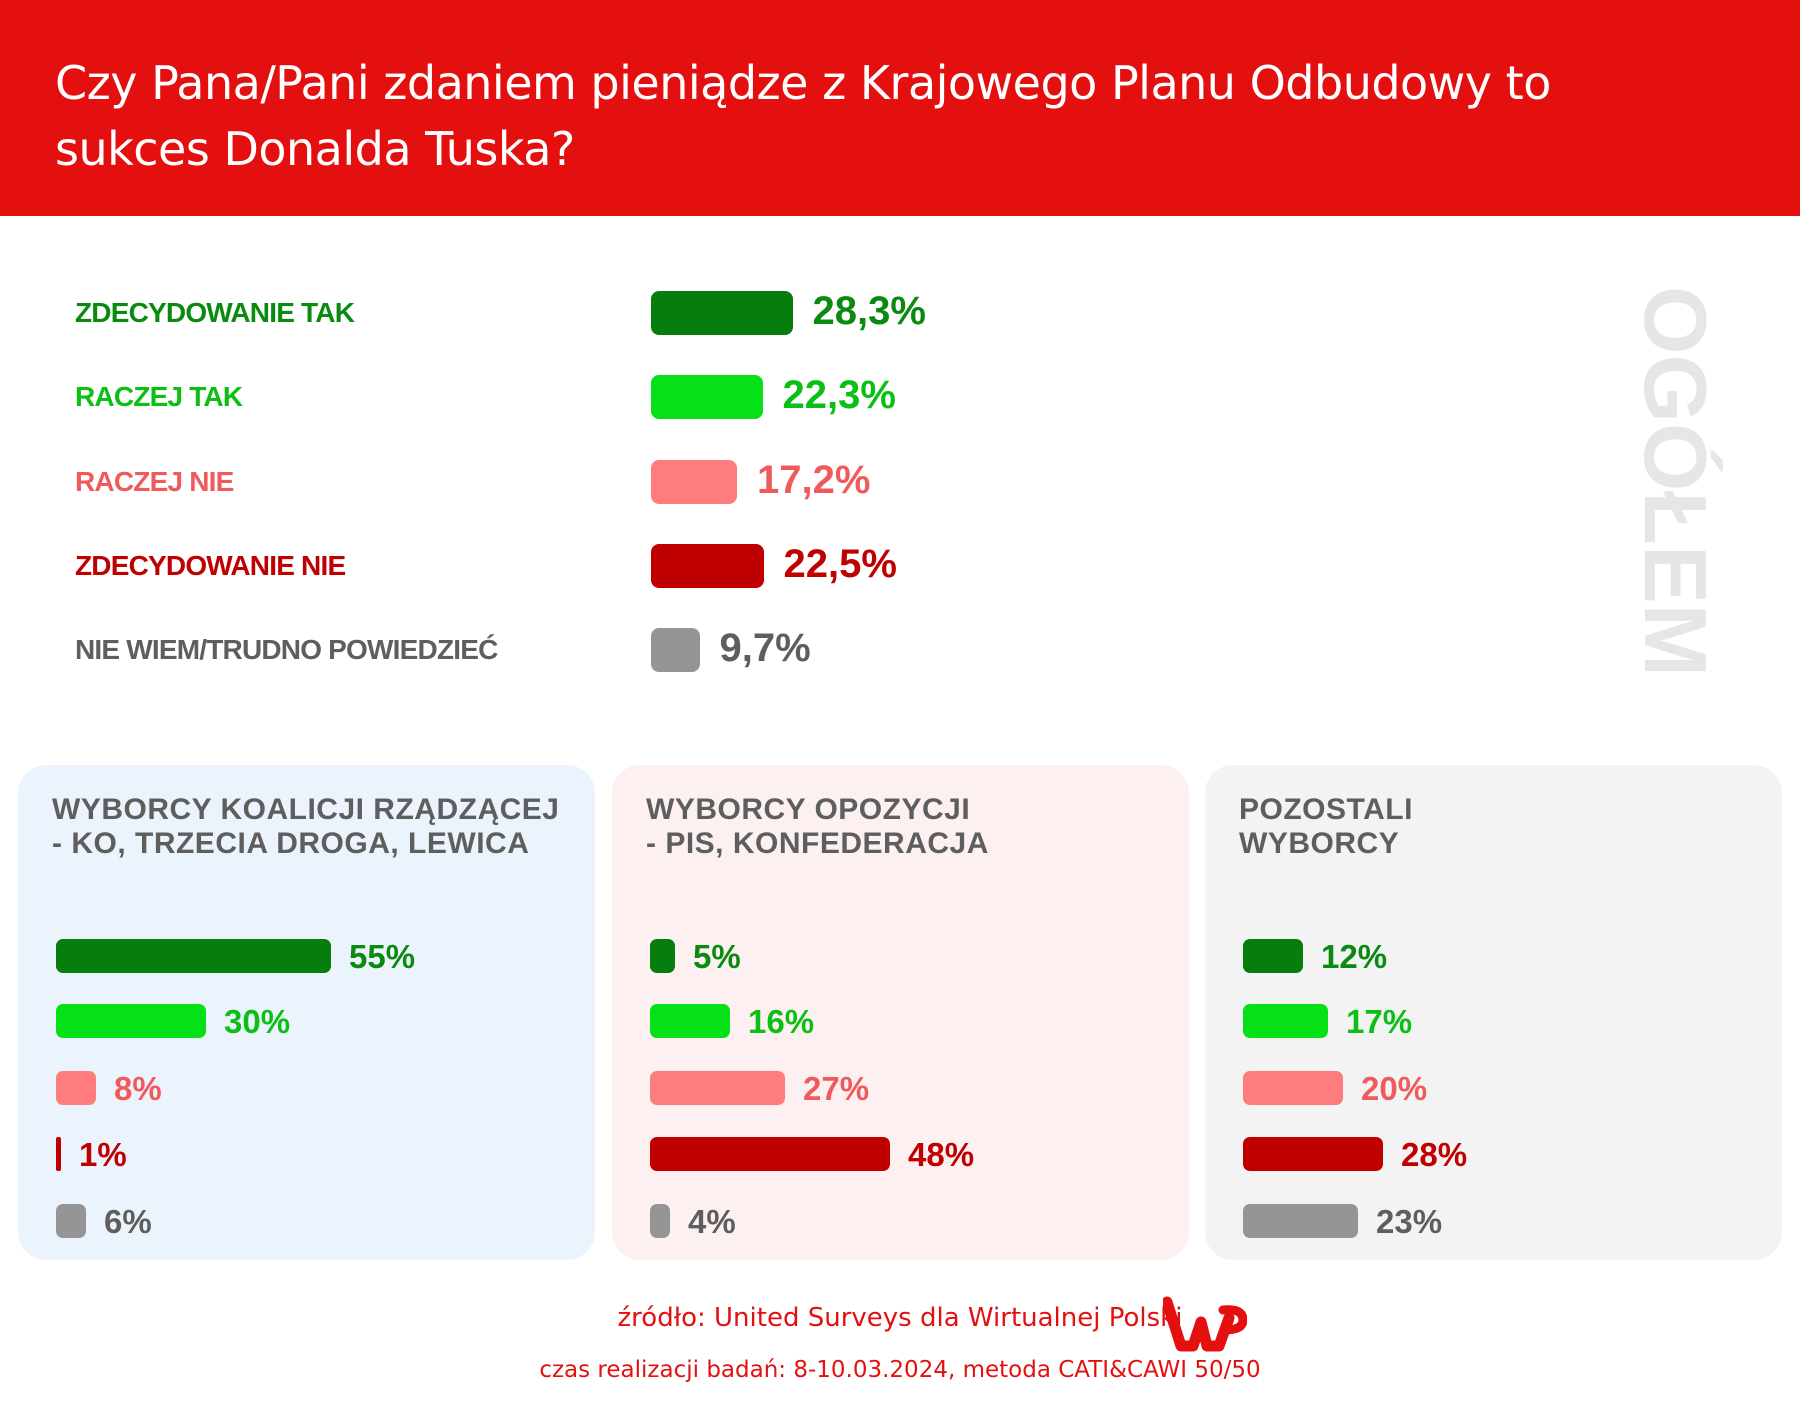 Image resolution: width=1800 pixels, height=1425 pixels. Describe the element at coordinates (306, 1088) in the screenshot. I see `panel-row: 8%` at that location.